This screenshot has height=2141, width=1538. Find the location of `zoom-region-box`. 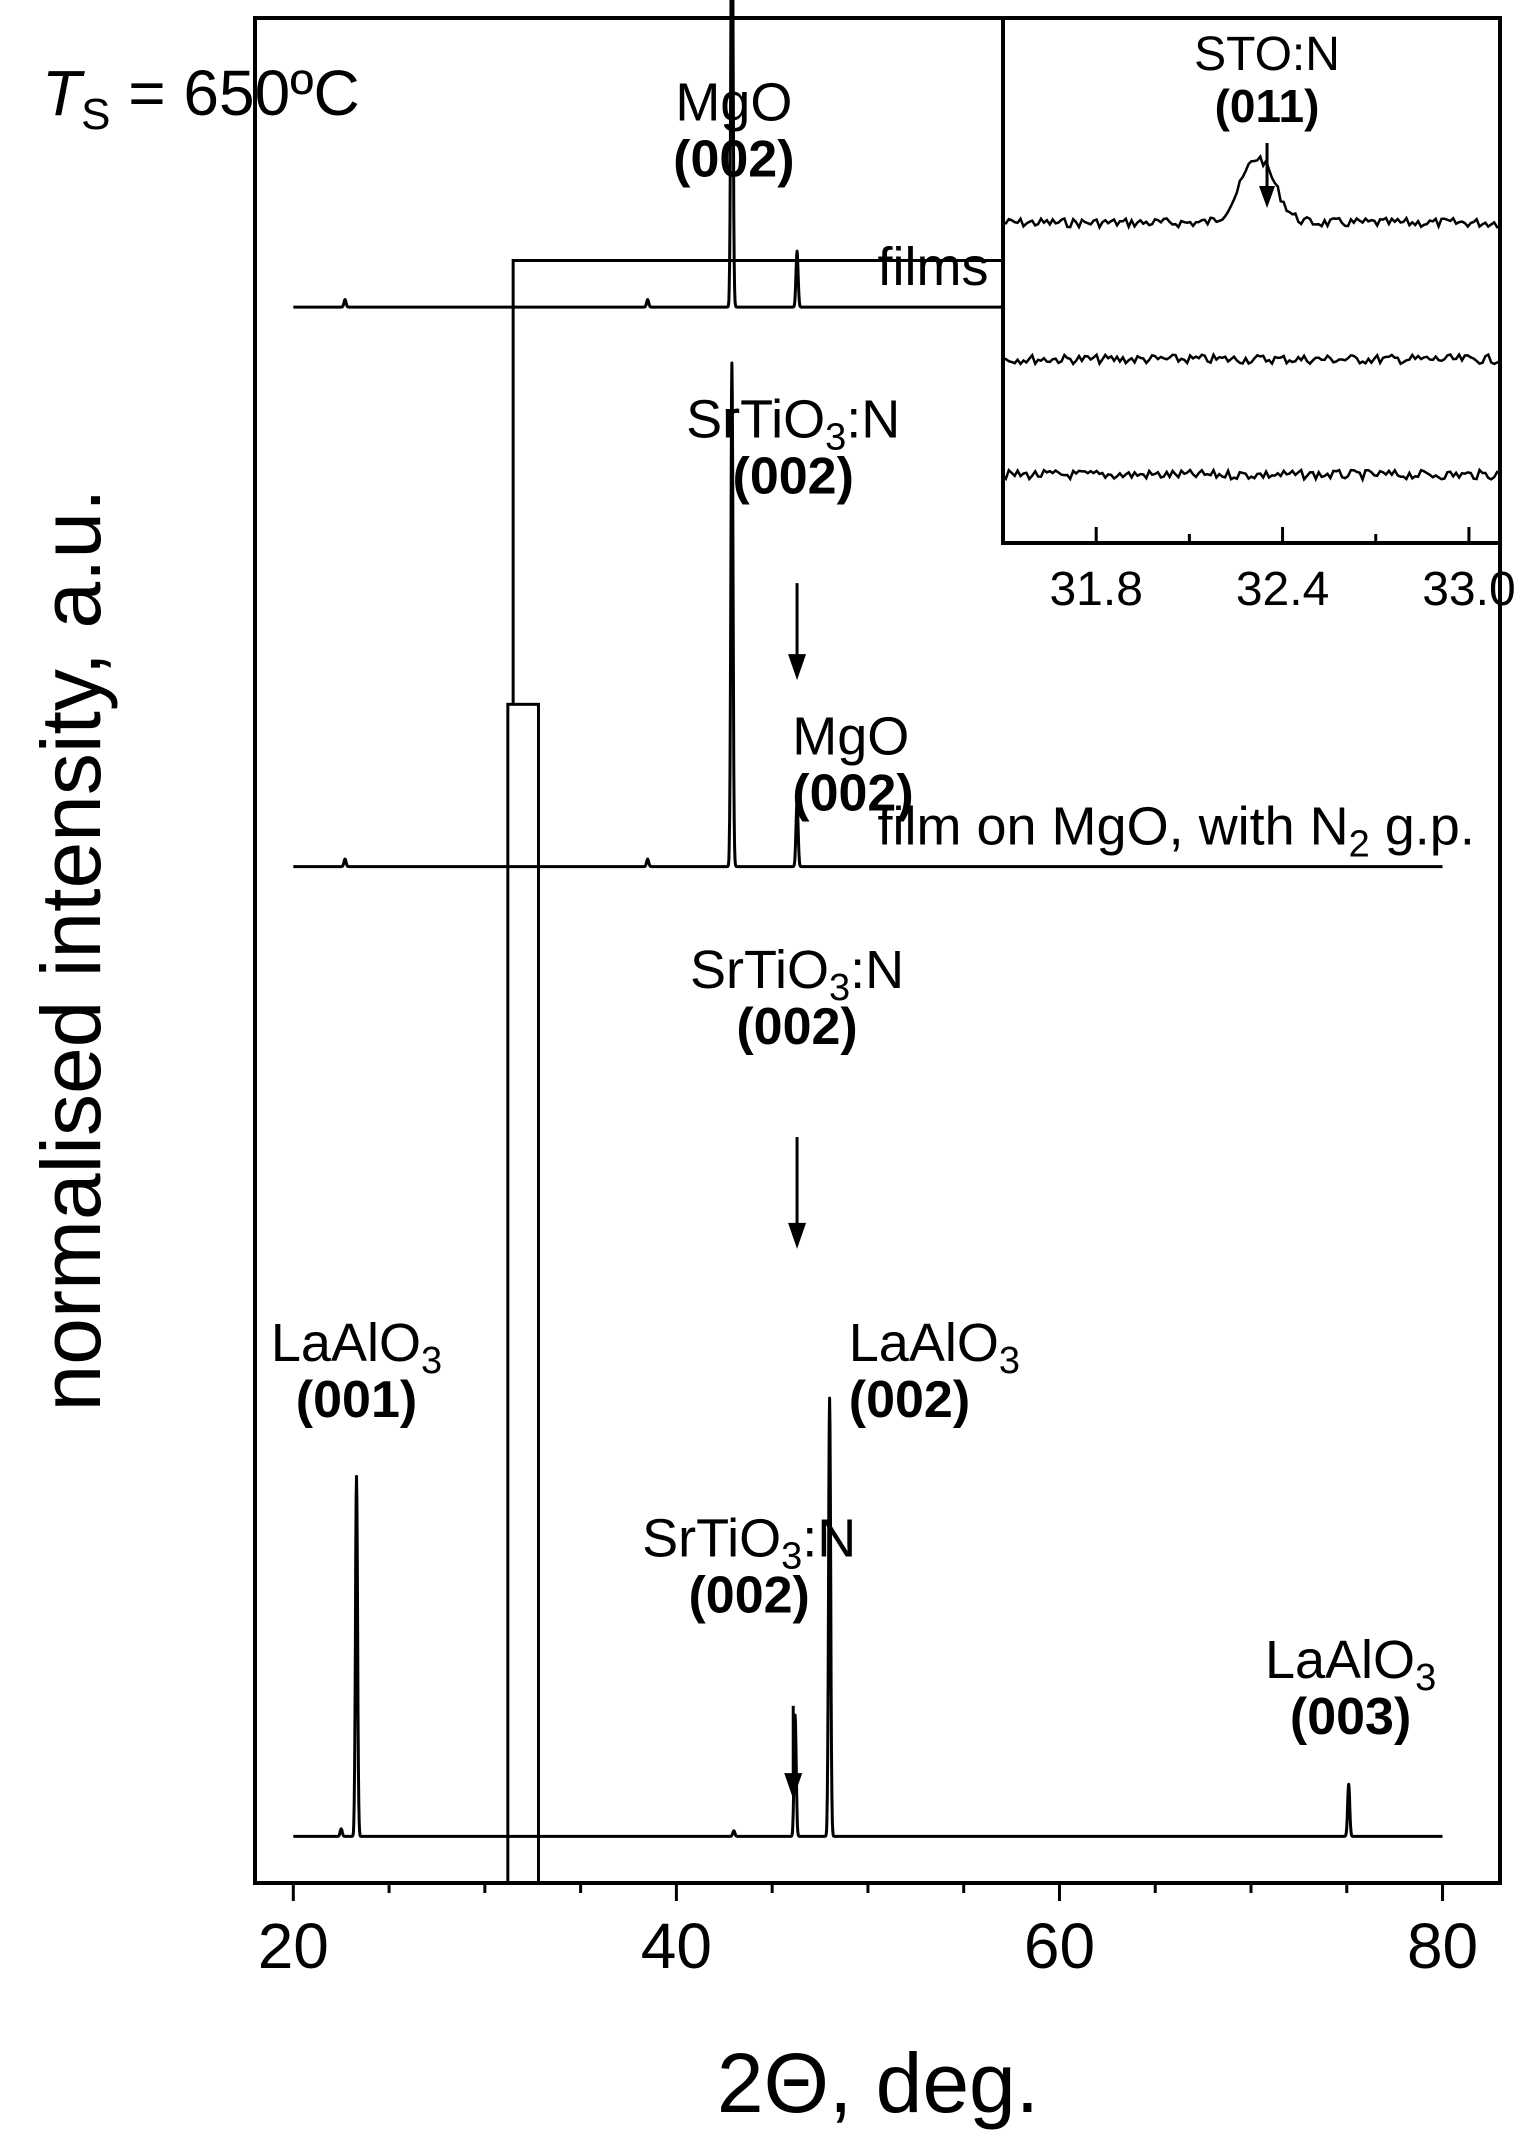

zoom-region-box is located at coordinates (523, 1293).